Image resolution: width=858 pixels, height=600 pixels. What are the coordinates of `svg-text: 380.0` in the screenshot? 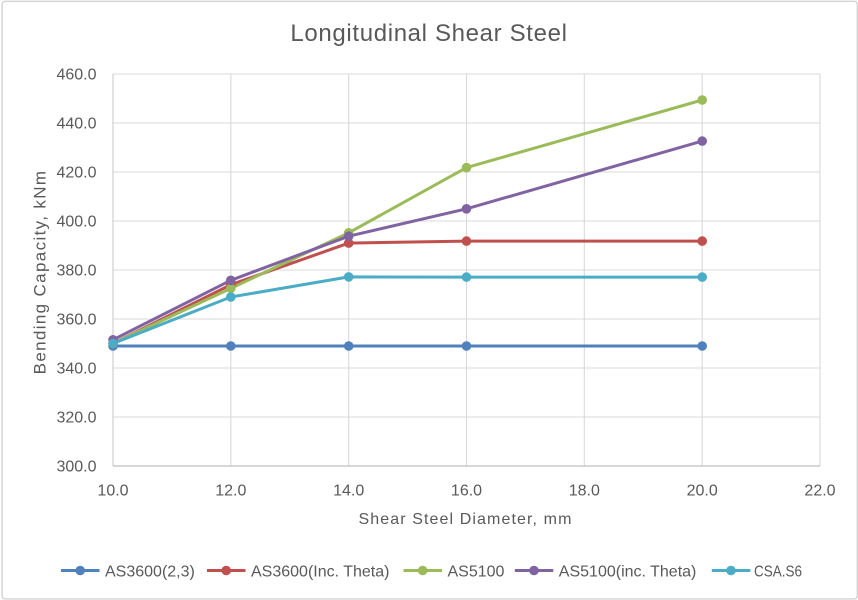 It's located at (76, 271).